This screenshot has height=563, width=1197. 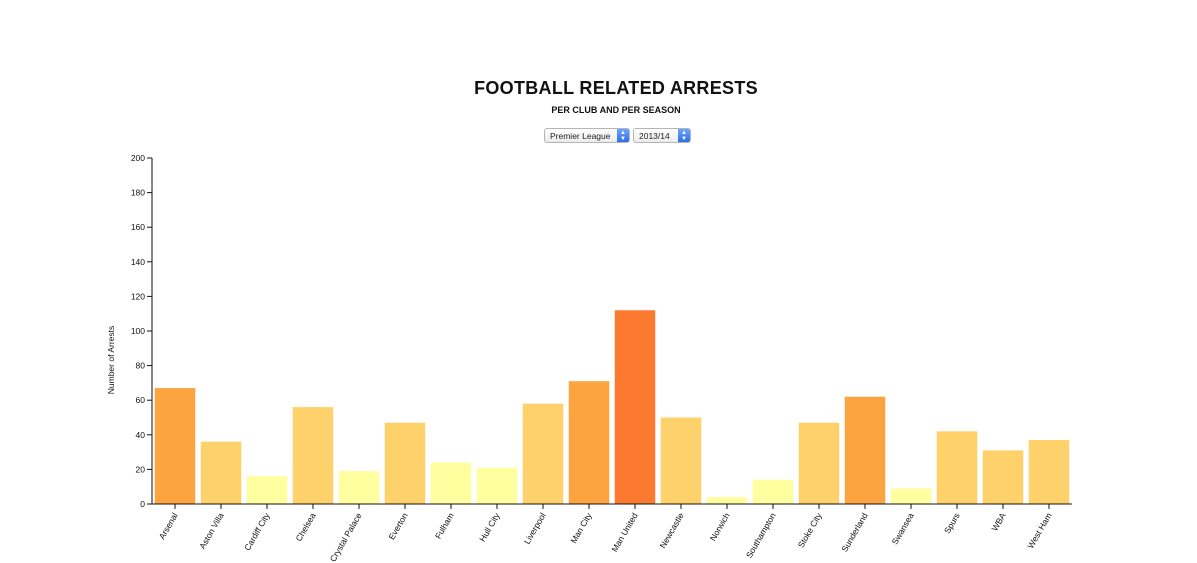 What do you see at coordinates (535, 528) in the screenshot?
I see `x-tick-label: Liverpool` at bounding box center [535, 528].